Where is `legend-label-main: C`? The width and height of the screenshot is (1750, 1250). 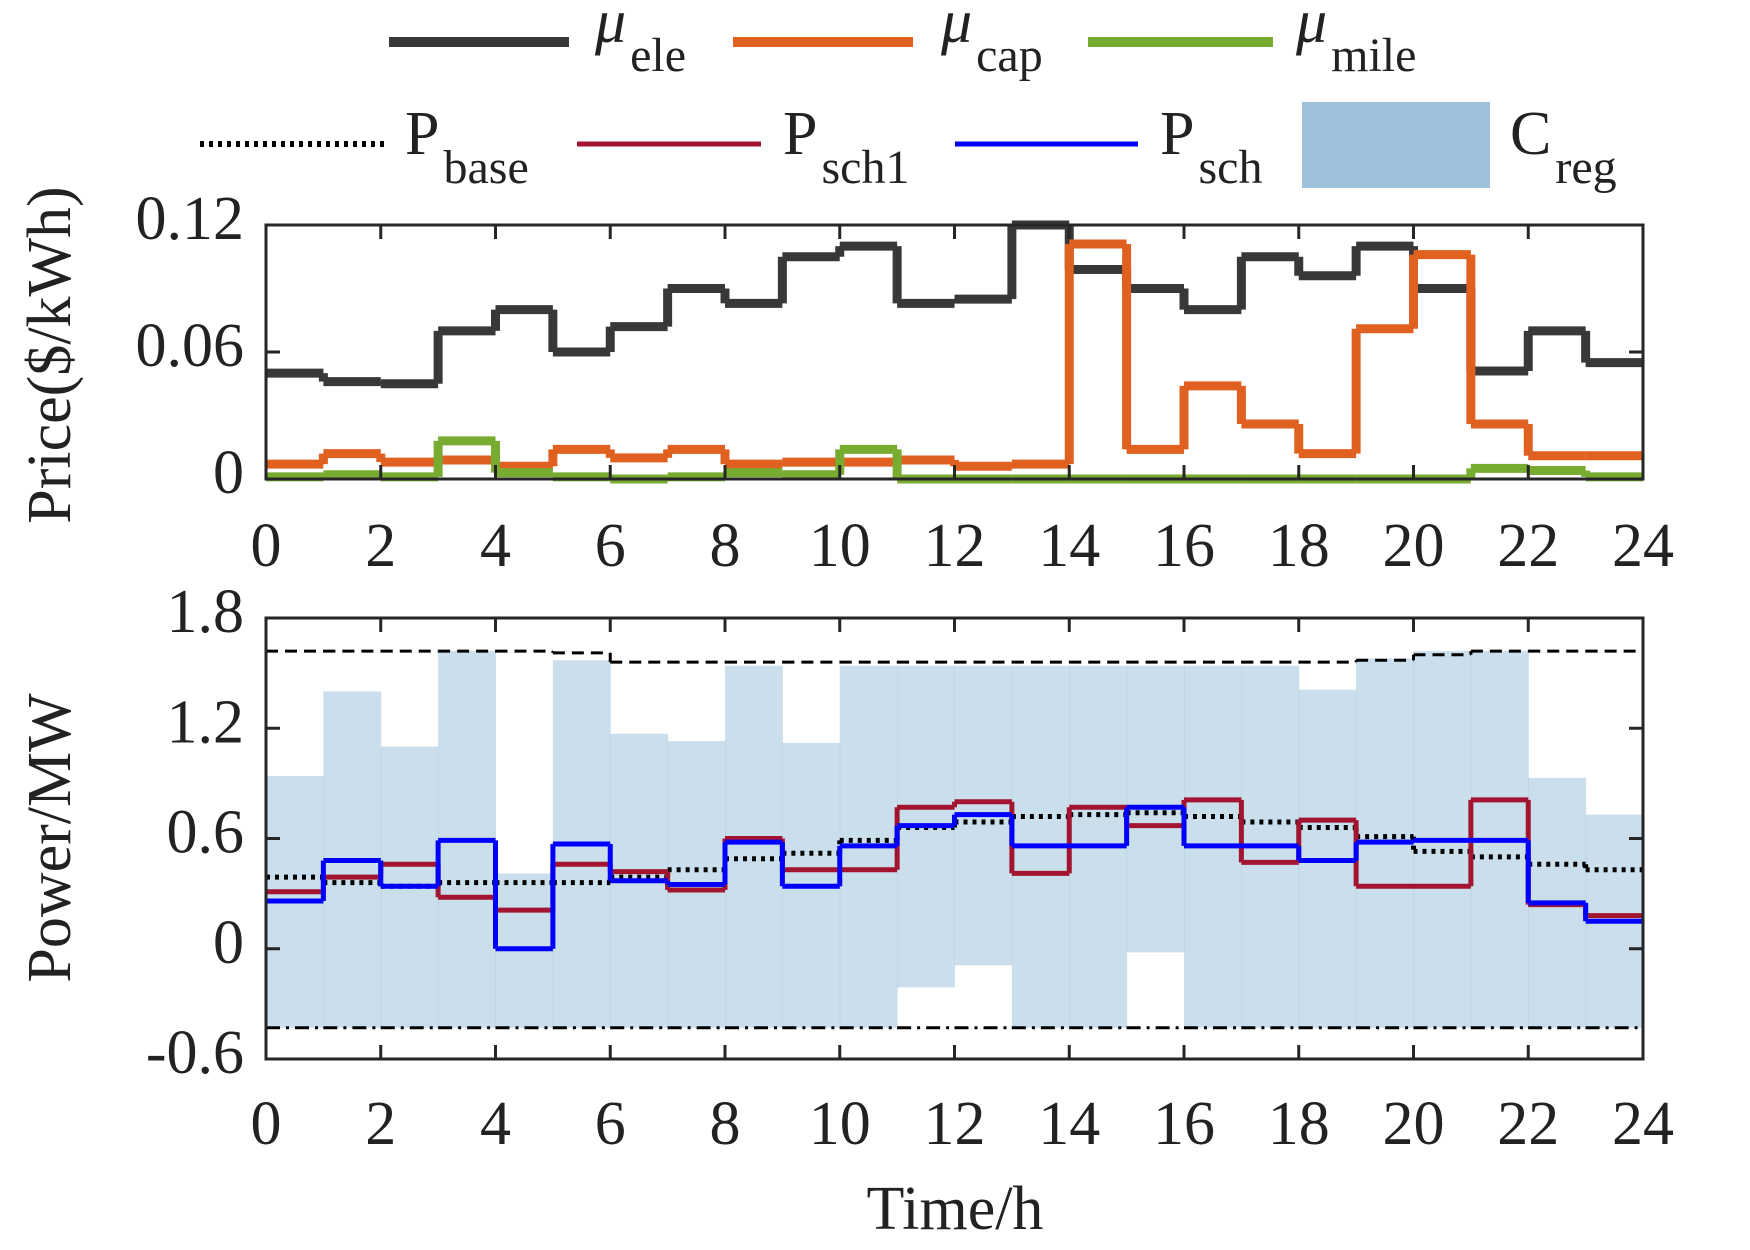
legend-label-main: C is located at coordinates (1530, 134).